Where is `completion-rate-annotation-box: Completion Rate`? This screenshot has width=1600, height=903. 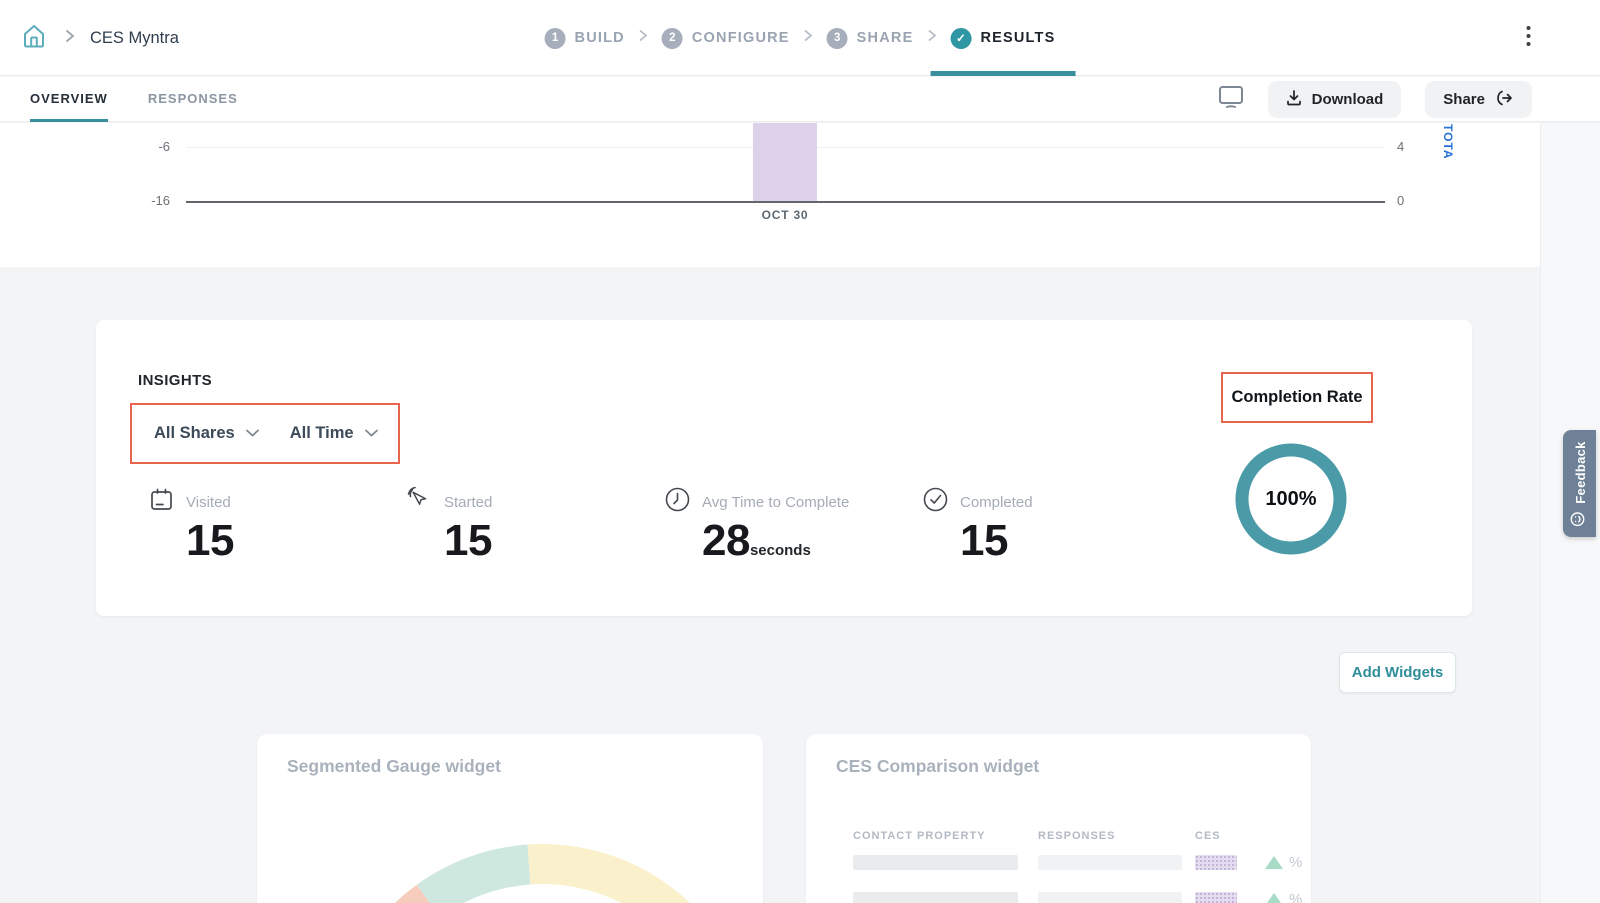 completion-rate-annotation-box: Completion Rate is located at coordinates (1297, 397).